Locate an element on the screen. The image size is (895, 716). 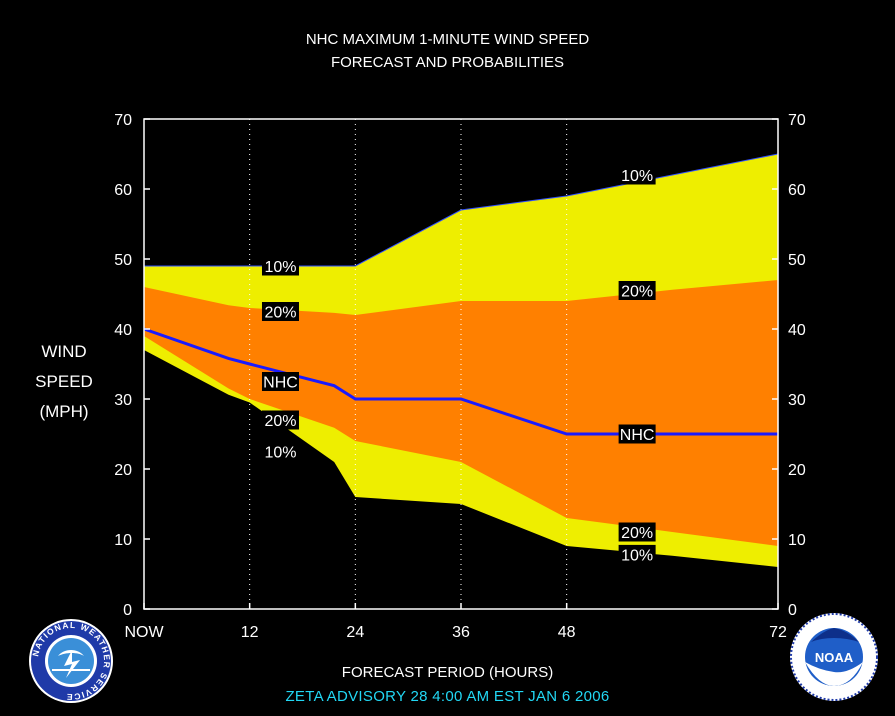
y-axis-label: WIND SPEED (MPH) is located at coordinates (64, 382).